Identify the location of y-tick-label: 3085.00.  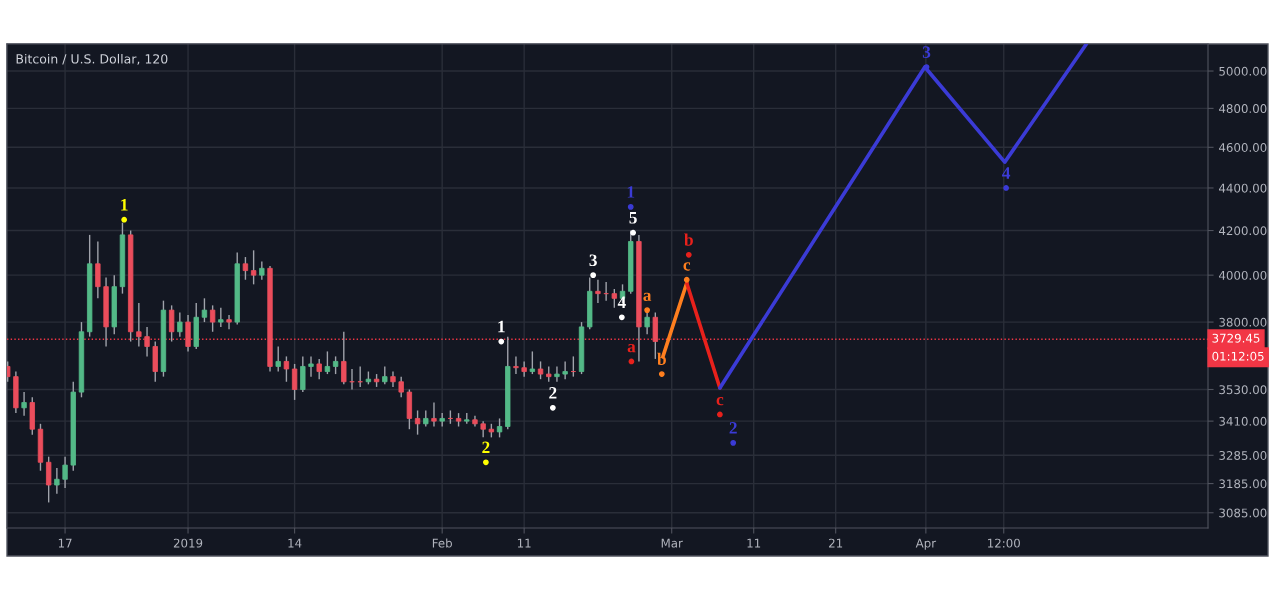
(1243, 513).